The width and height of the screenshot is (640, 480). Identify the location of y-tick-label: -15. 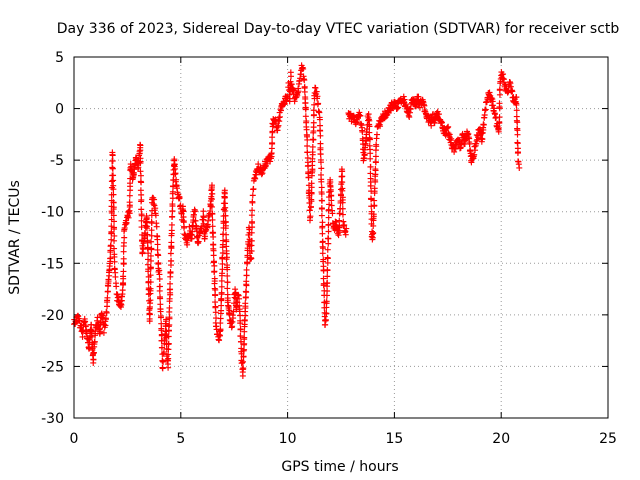
(52, 264).